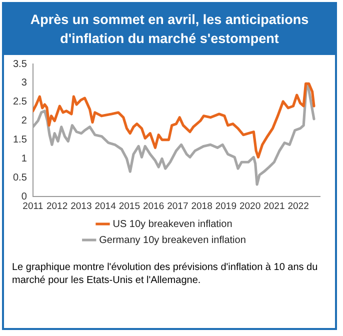  What do you see at coordinates (153, 206) in the screenshot?
I see `x-tick-label: 2016` at bounding box center [153, 206].